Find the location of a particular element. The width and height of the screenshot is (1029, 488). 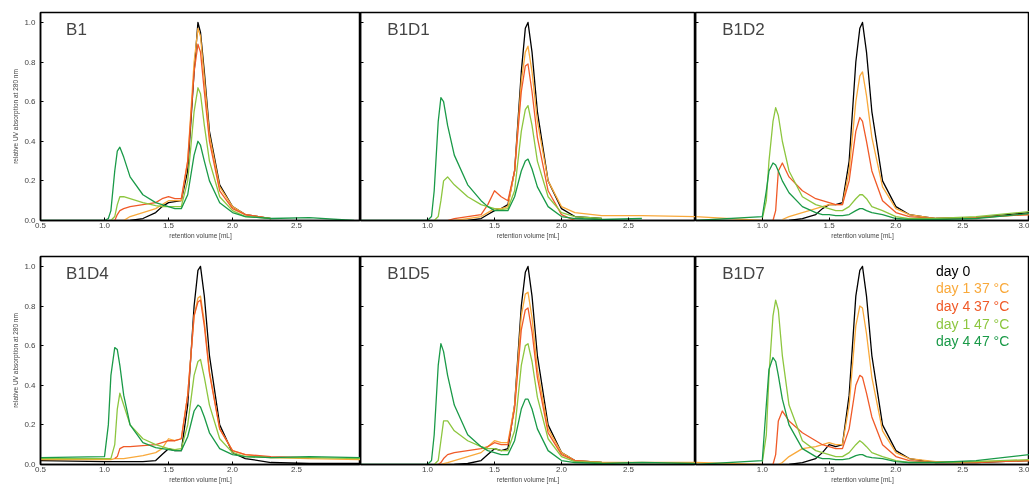

chart-title: B1D2 is located at coordinates (743, 29).